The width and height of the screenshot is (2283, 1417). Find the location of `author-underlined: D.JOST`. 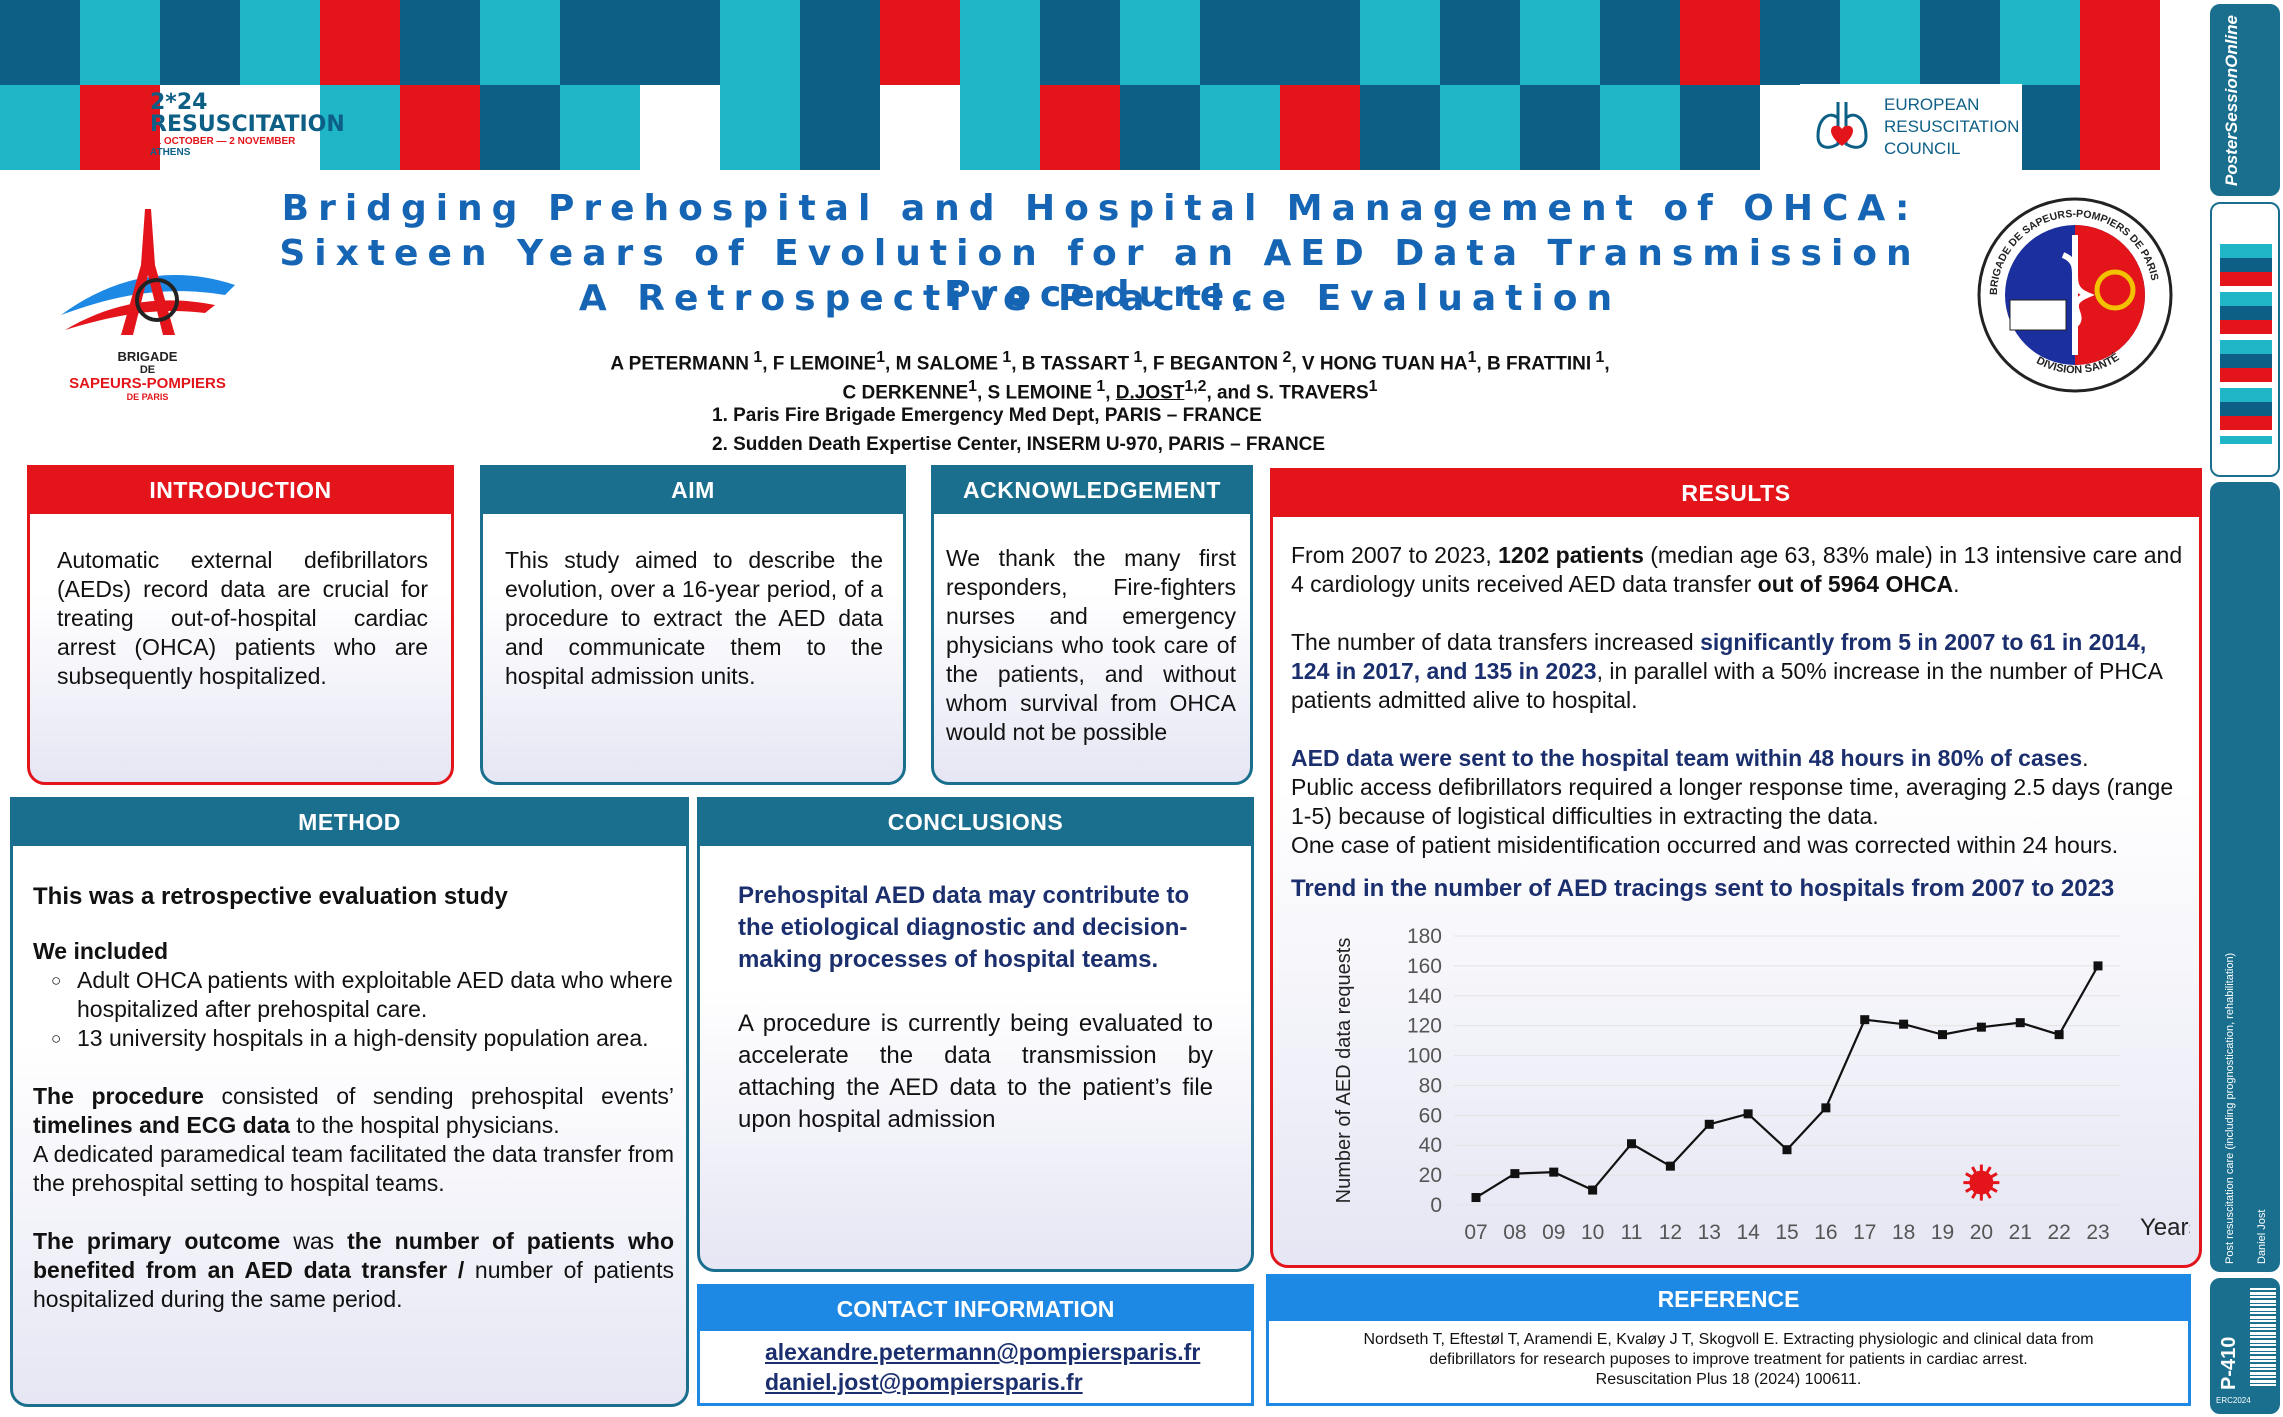

author-underlined: D.JOST is located at coordinates (1150, 393).